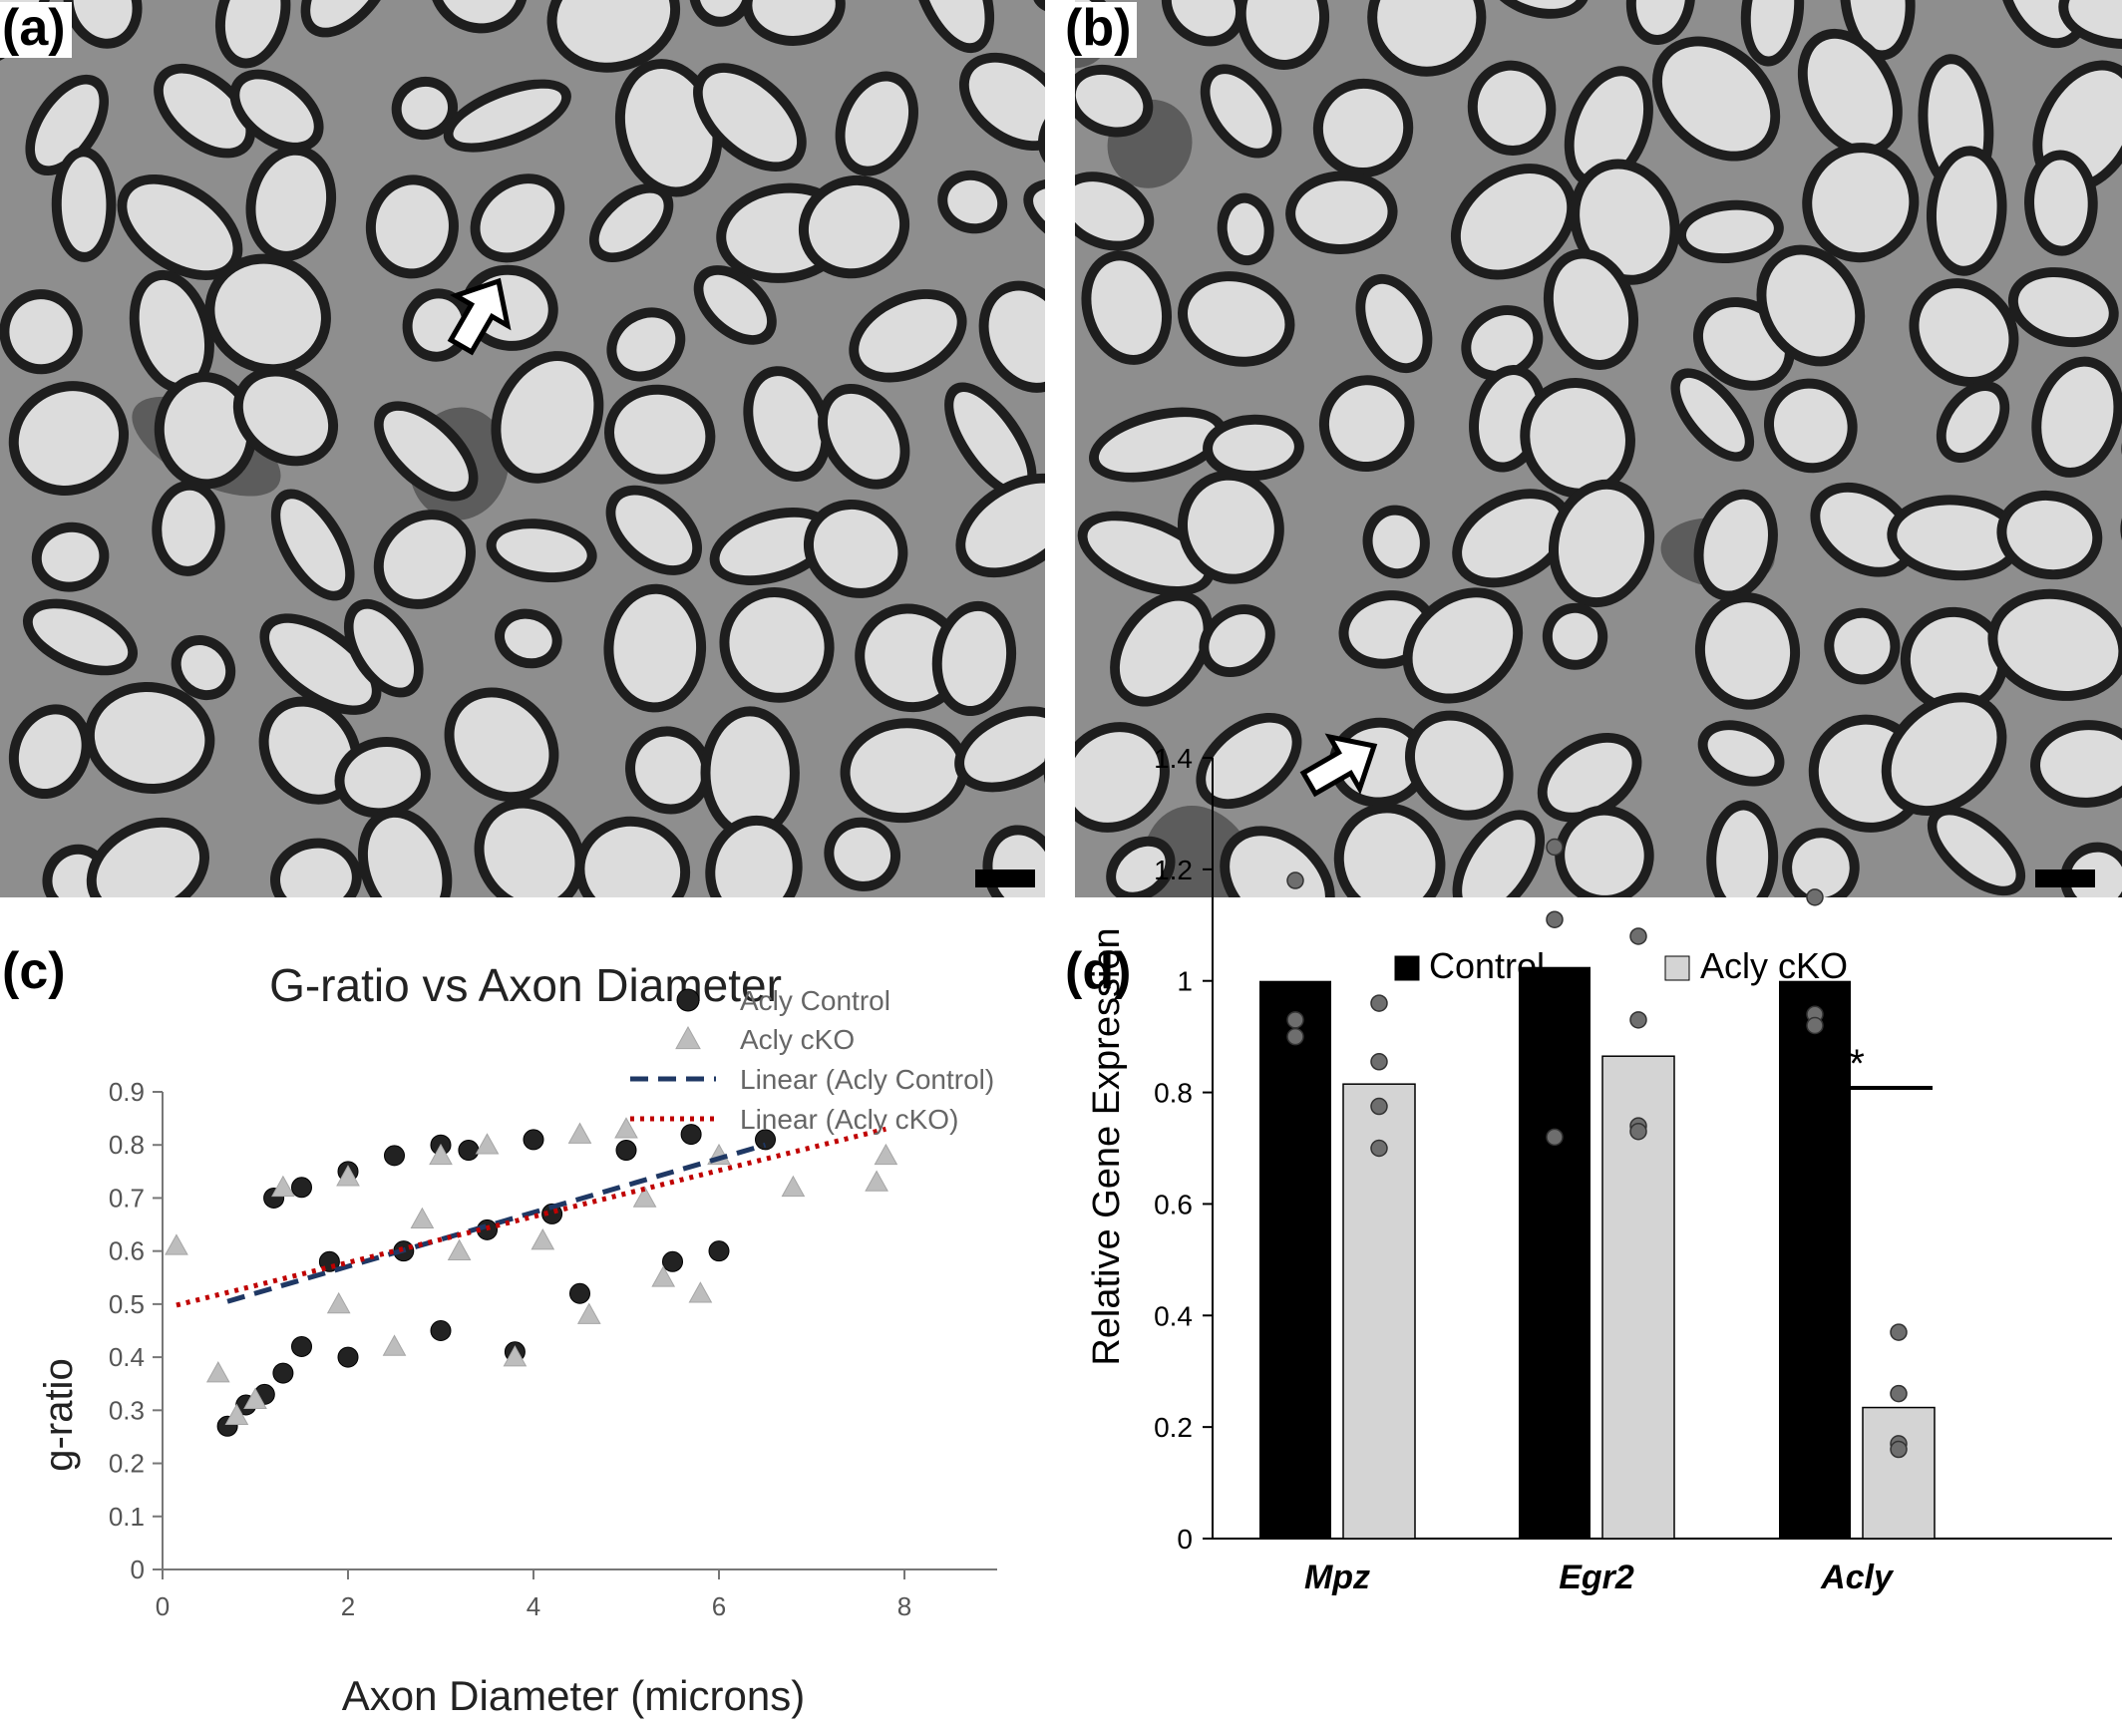 This screenshot has width=2122, height=1736. I want to click on x-tick-label: 0, so click(163, 1606).